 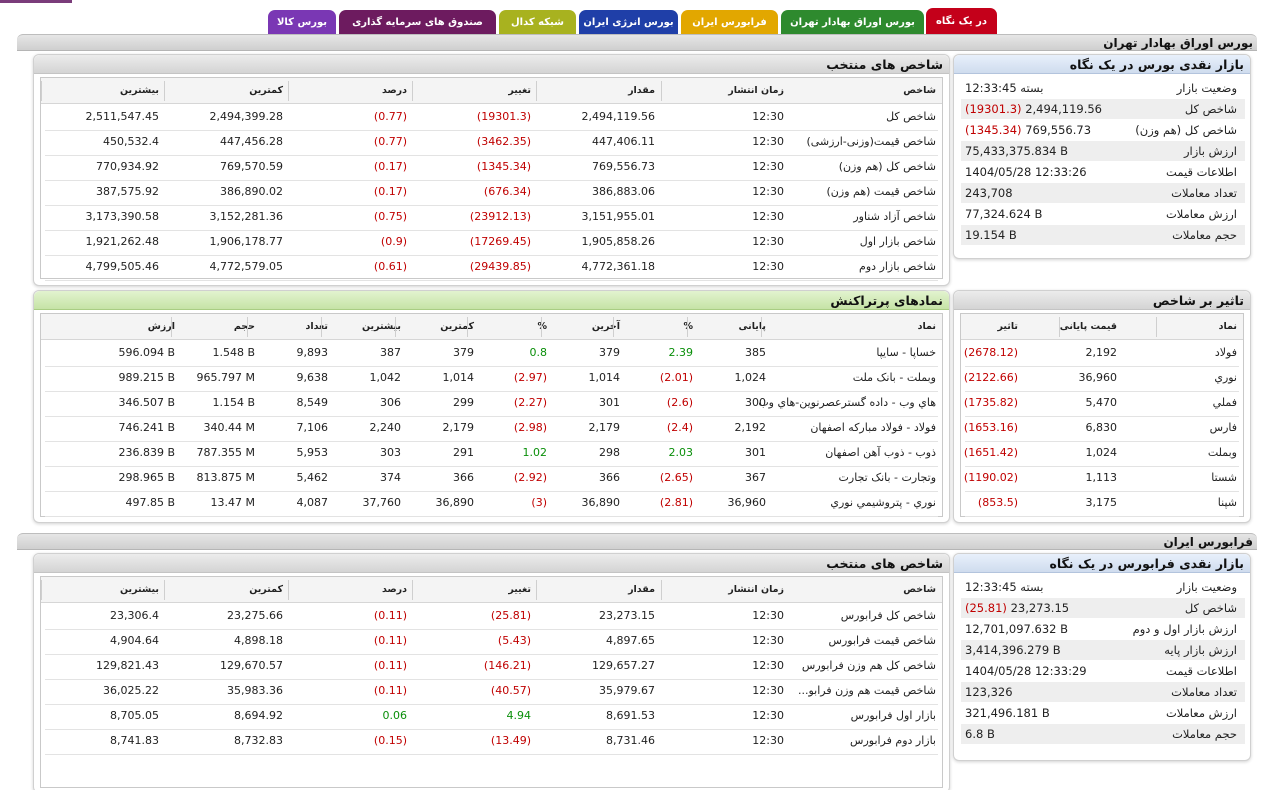 What do you see at coordinates (871, 141) in the screenshot?
I see `index-name: شاخص قیمت(وزنی-ارزشی)` at bounding box center [871, 141].